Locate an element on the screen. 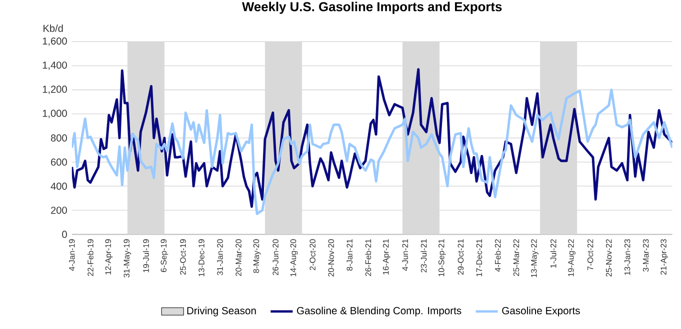  chart-title: Weekly U.S. Gasoline Imports and Exports is located at coordinates (372, 8).